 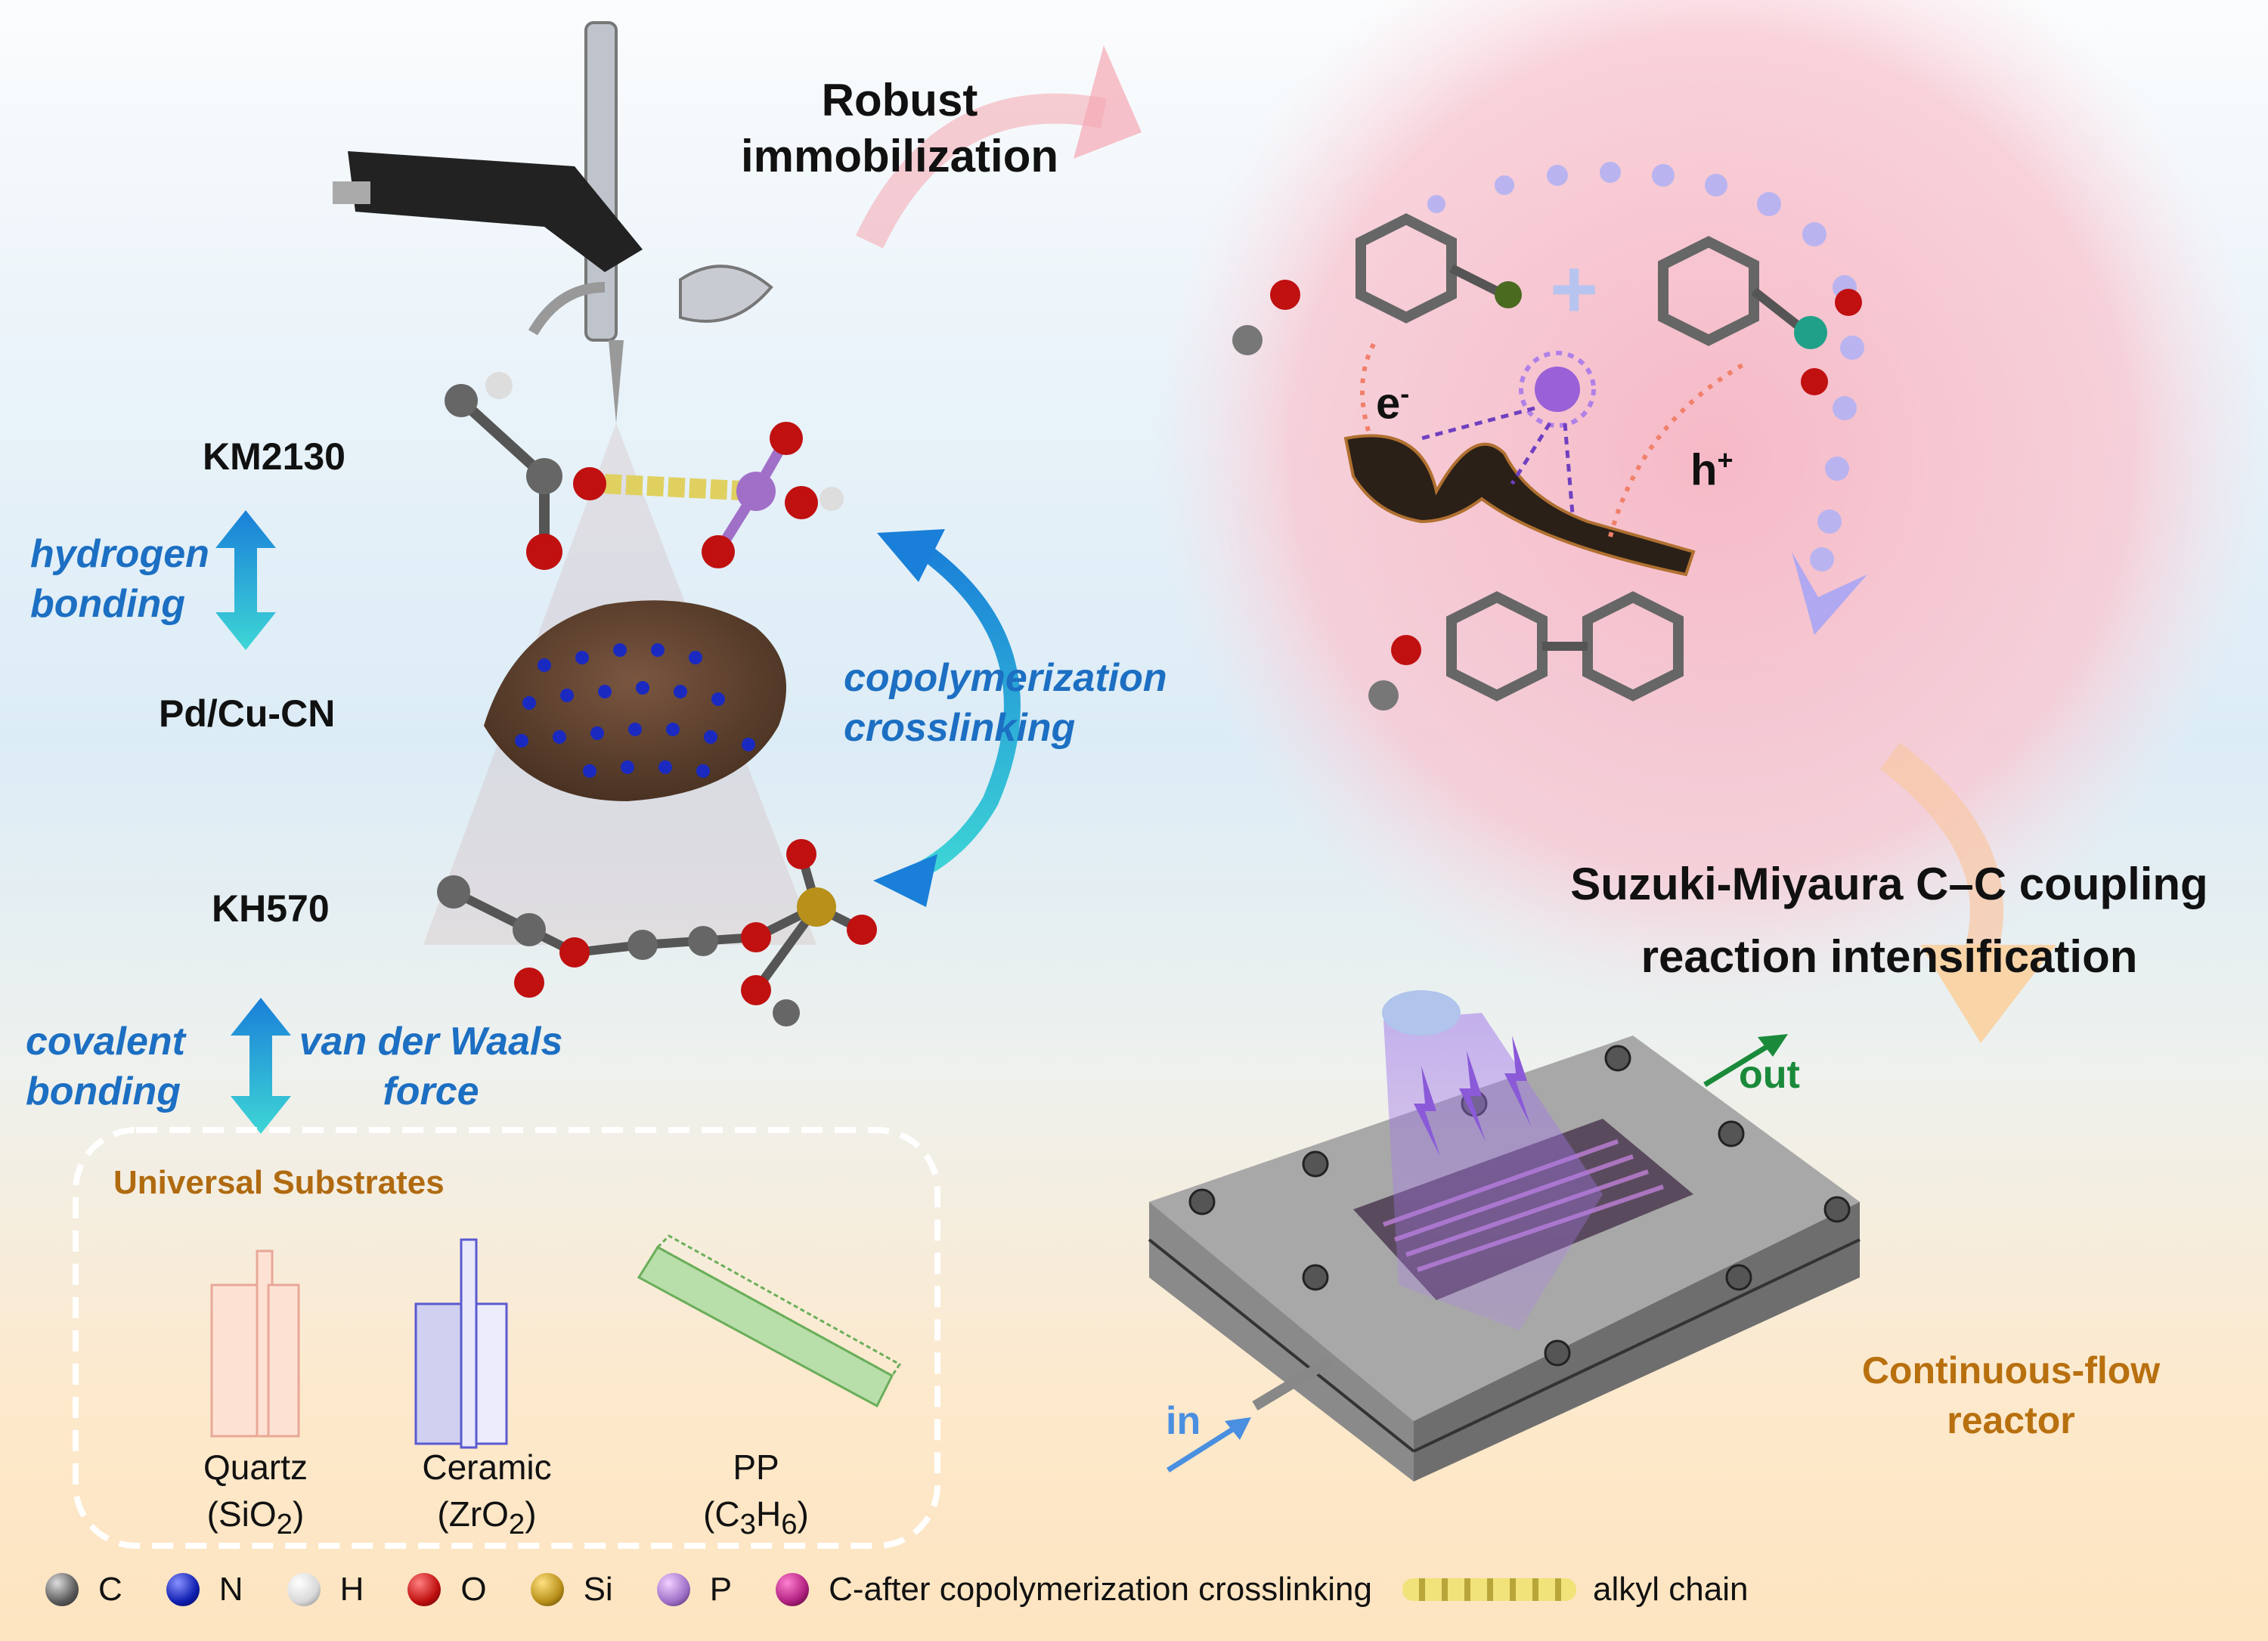 I want to click on pp-substrate-icon, so click(x=769, y=1321).